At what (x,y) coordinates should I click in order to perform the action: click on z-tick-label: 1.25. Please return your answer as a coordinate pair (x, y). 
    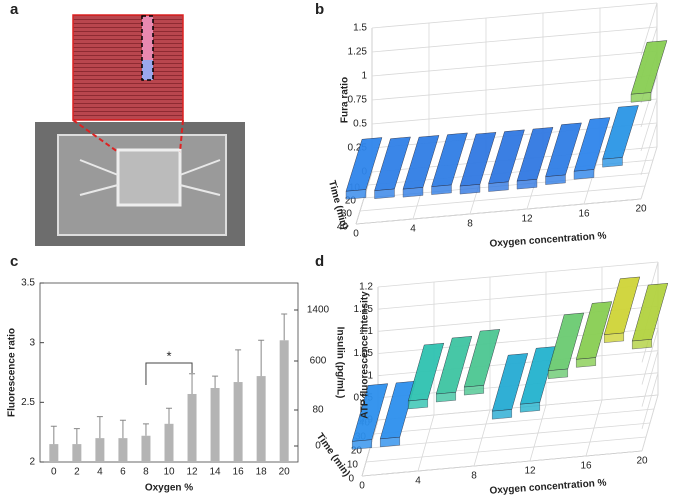
    Looking at the image, I should click on (358, 52).